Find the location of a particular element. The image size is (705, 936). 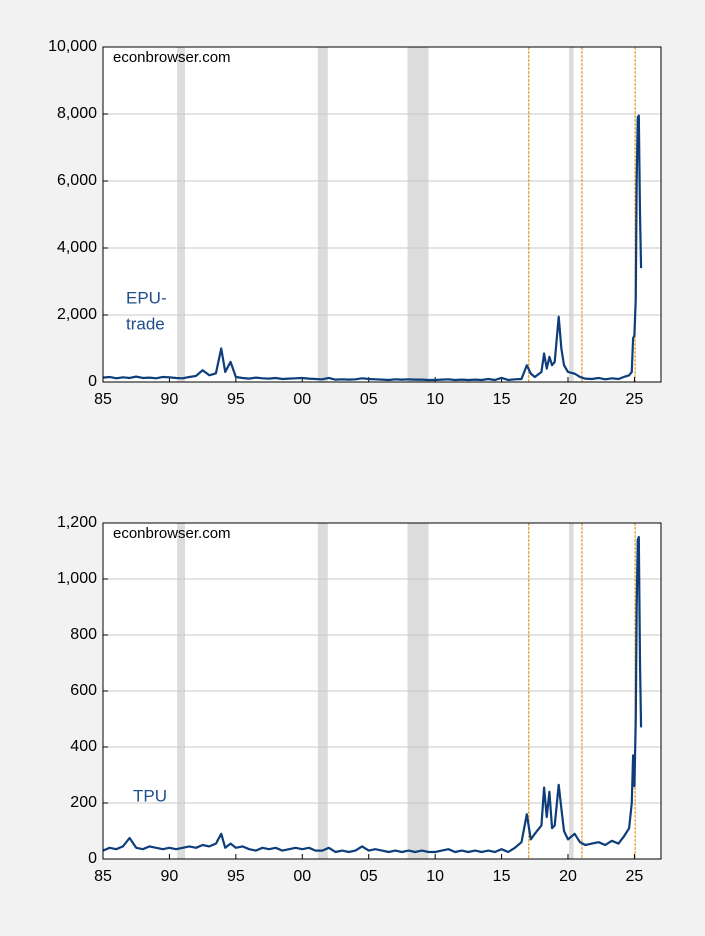

y-tick-label: 10,000 is located at coordinates (72, 46).